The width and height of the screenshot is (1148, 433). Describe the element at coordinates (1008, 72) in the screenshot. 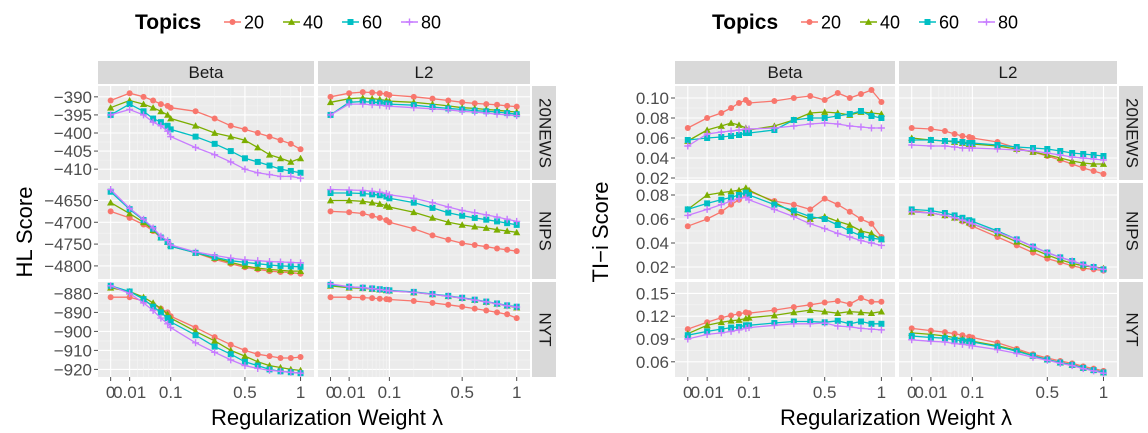

I see `facet-strip-l2` at that location.